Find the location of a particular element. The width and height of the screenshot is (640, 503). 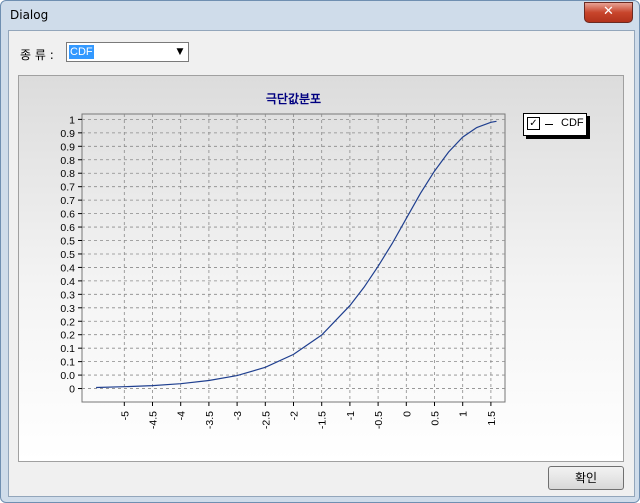

y-tick-label: 1 is located at coordinates (72, 120).